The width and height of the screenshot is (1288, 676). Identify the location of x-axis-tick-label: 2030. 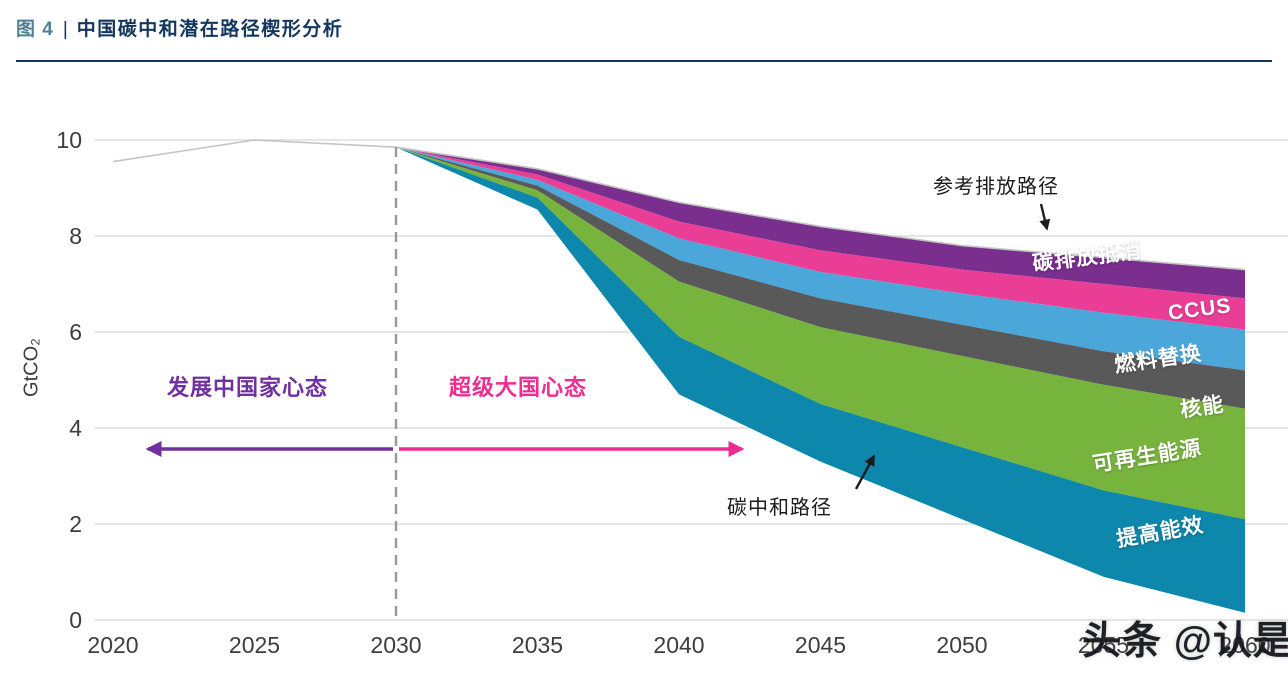
(395, 645).